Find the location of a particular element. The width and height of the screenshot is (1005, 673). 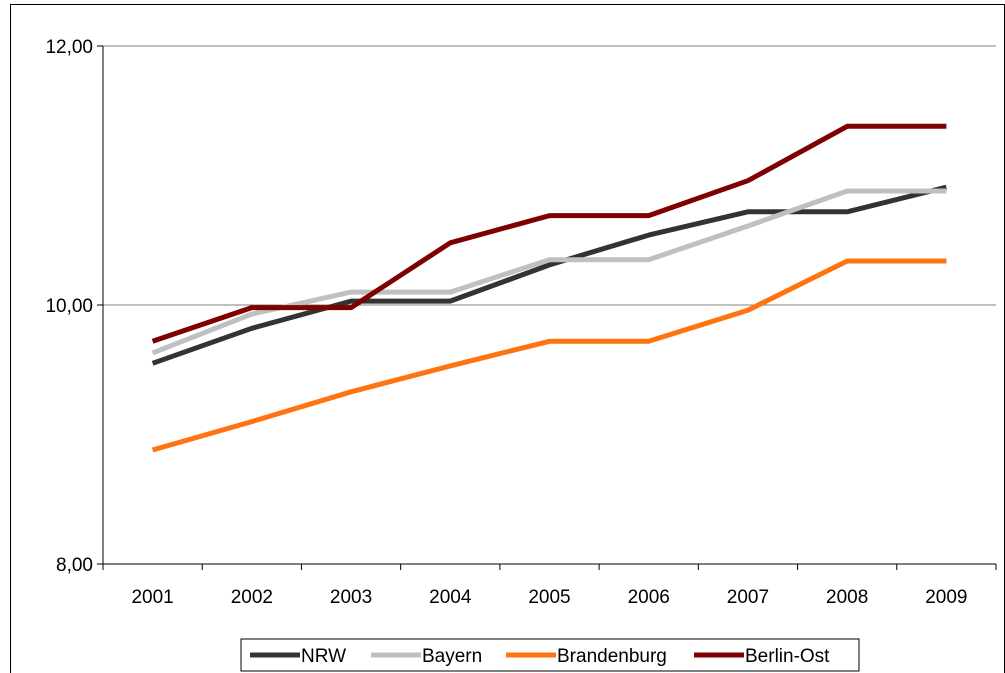

legend-label-bayern: Bayern is located at coordinates (452, 656).